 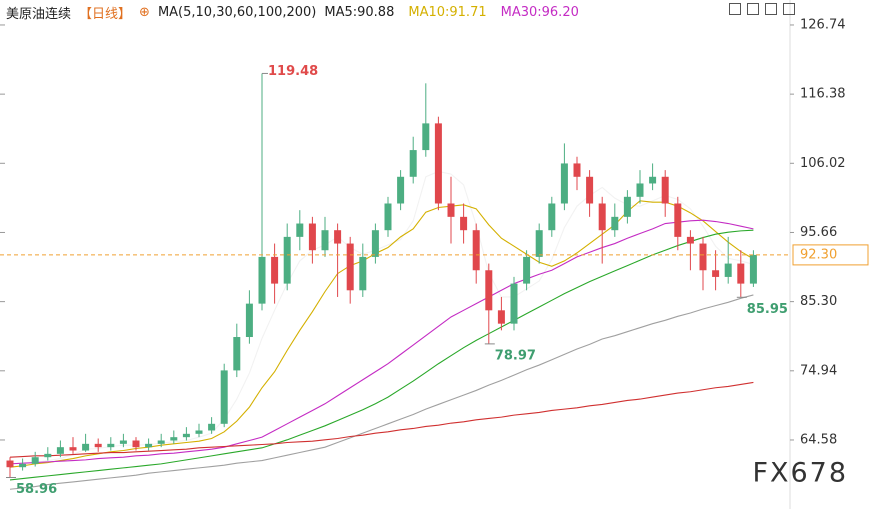 What do you see at coordinates (515, 355) in the screenshot?
I see `low-label: 78.97` at bounding box center [515, 355].